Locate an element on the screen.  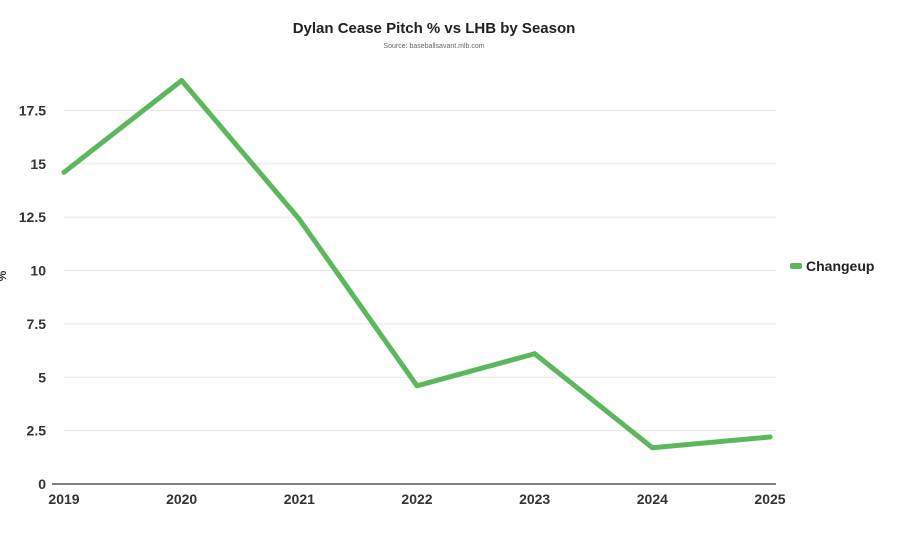
x-tick-label: 2022 is located at coordinates (416, 499).